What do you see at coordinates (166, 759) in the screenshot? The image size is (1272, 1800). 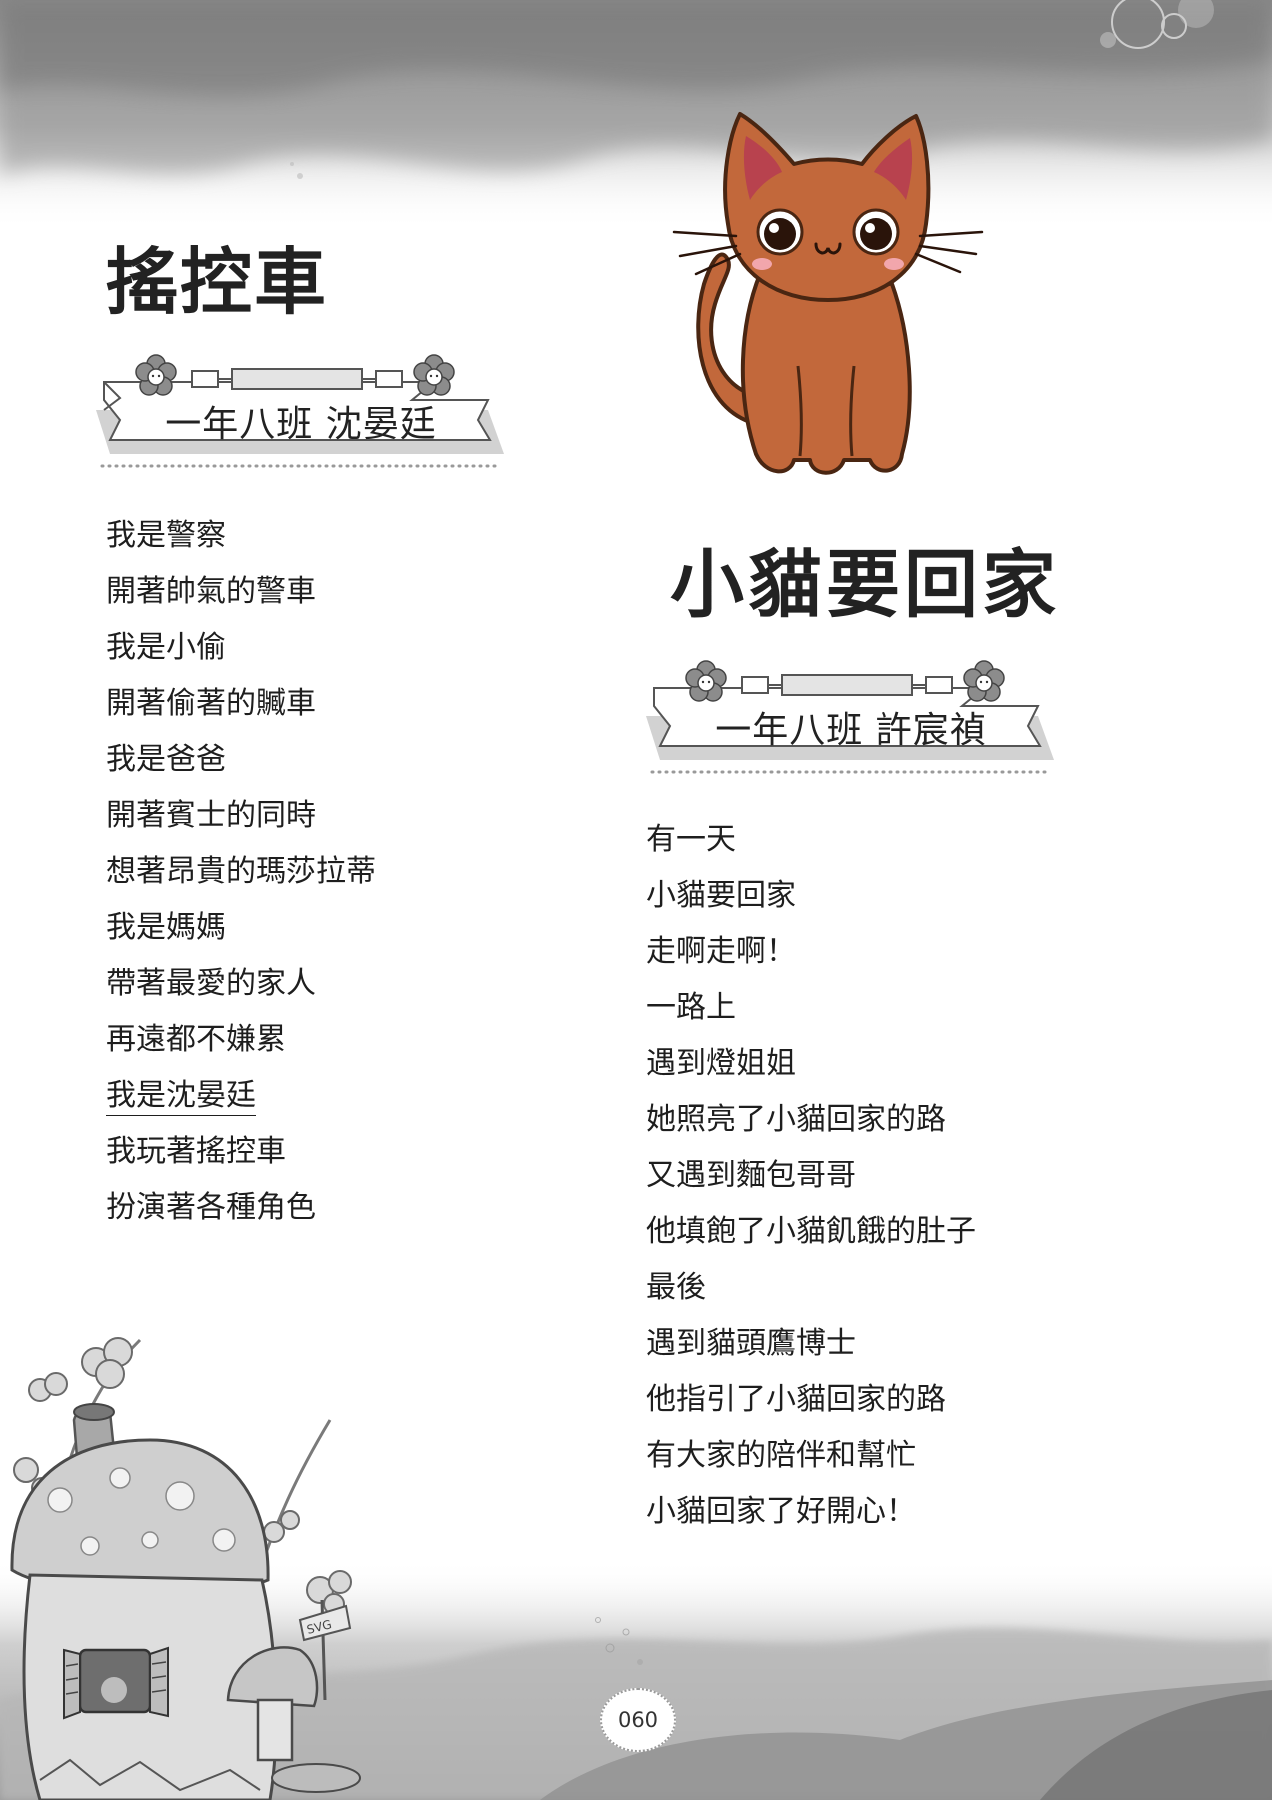 I see `poem-line-text: 我是爸爸` at bounding box center [166, 759].